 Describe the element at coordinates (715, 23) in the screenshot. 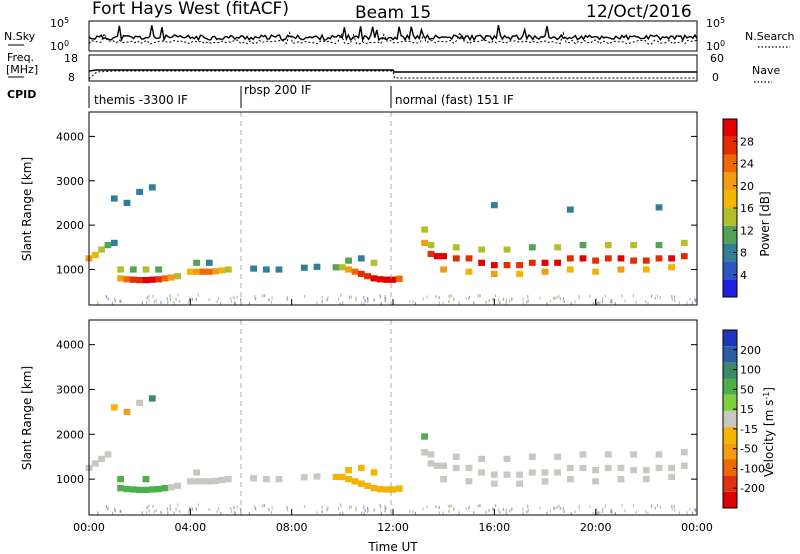

I see `nsearch-tick-top: 105` at that location.